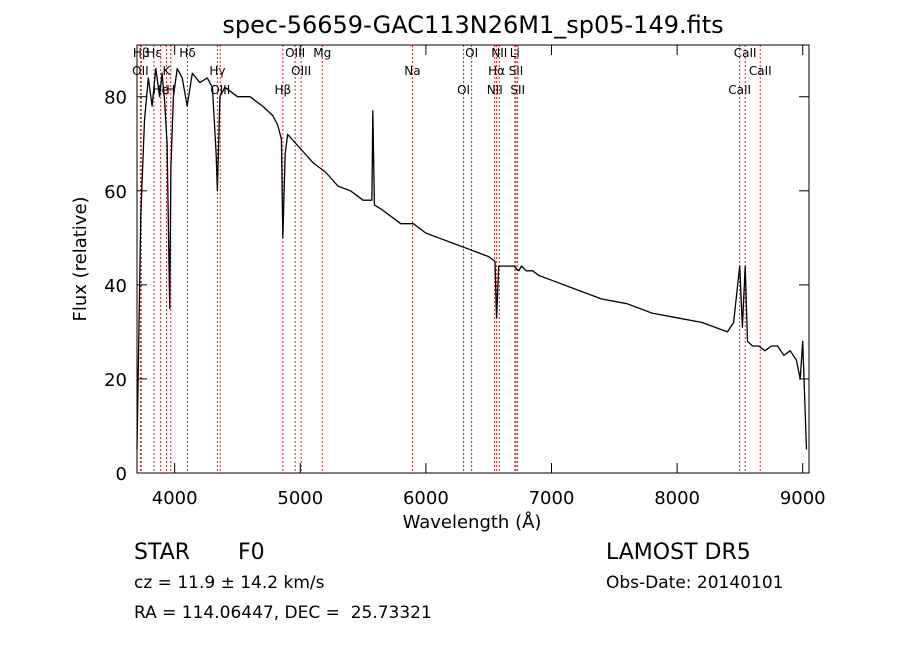 This screenshot has height=649, width=900. I want to click on line-marker-label: Li, so click(515, 53).